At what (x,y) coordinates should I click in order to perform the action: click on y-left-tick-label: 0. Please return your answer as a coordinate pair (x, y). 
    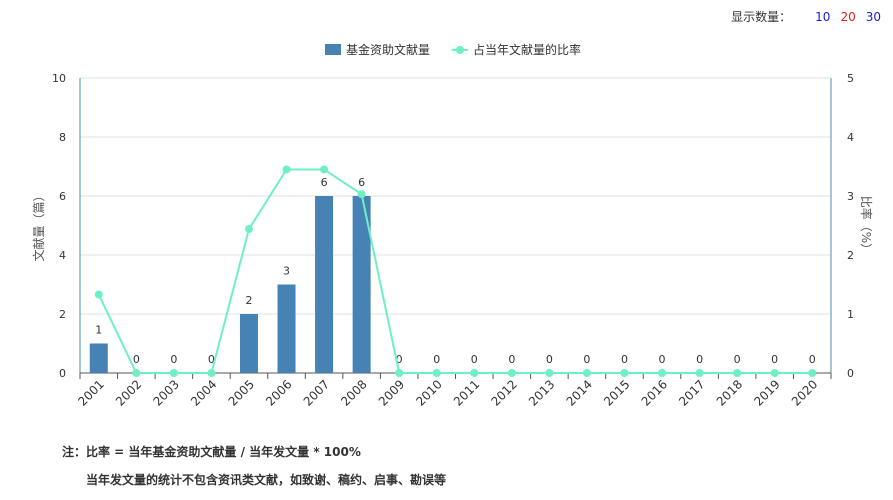
    Looking at the image, I should click on (62, 373).